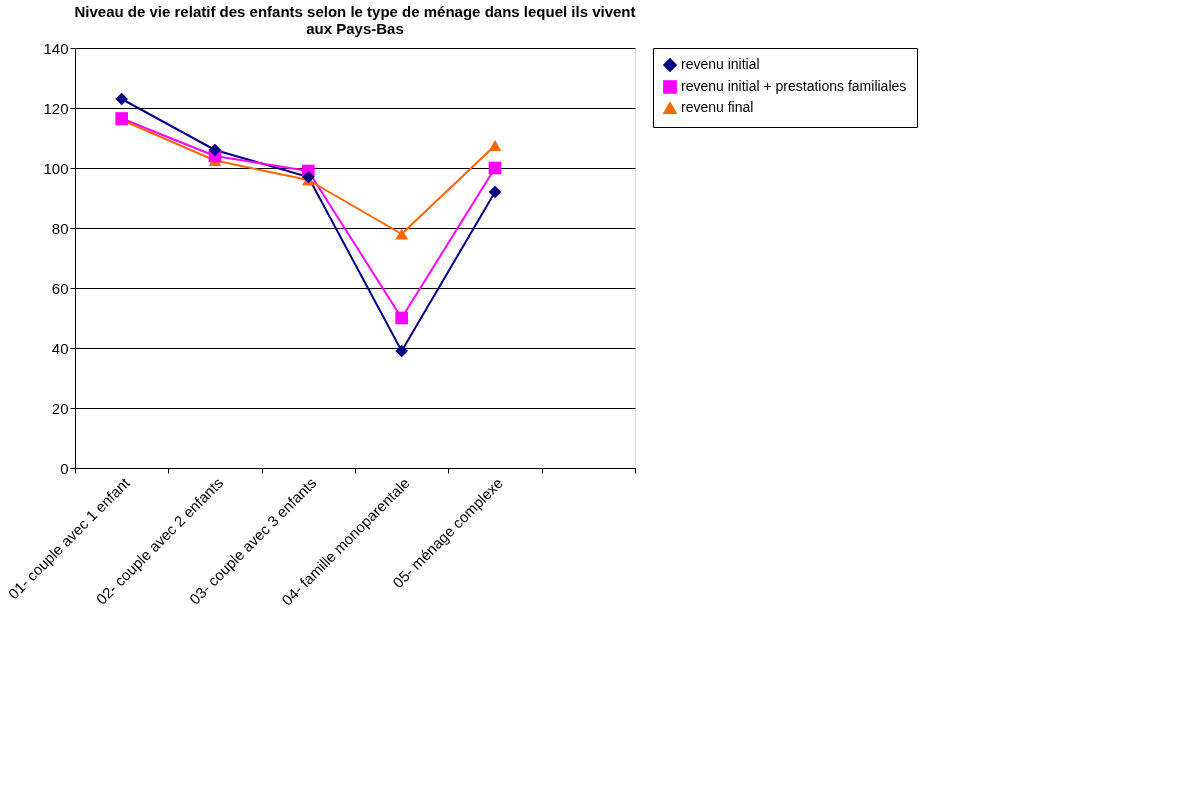 The image size is (1186, 806). I want to click on y-tick-label: 0, so click(64, 468).